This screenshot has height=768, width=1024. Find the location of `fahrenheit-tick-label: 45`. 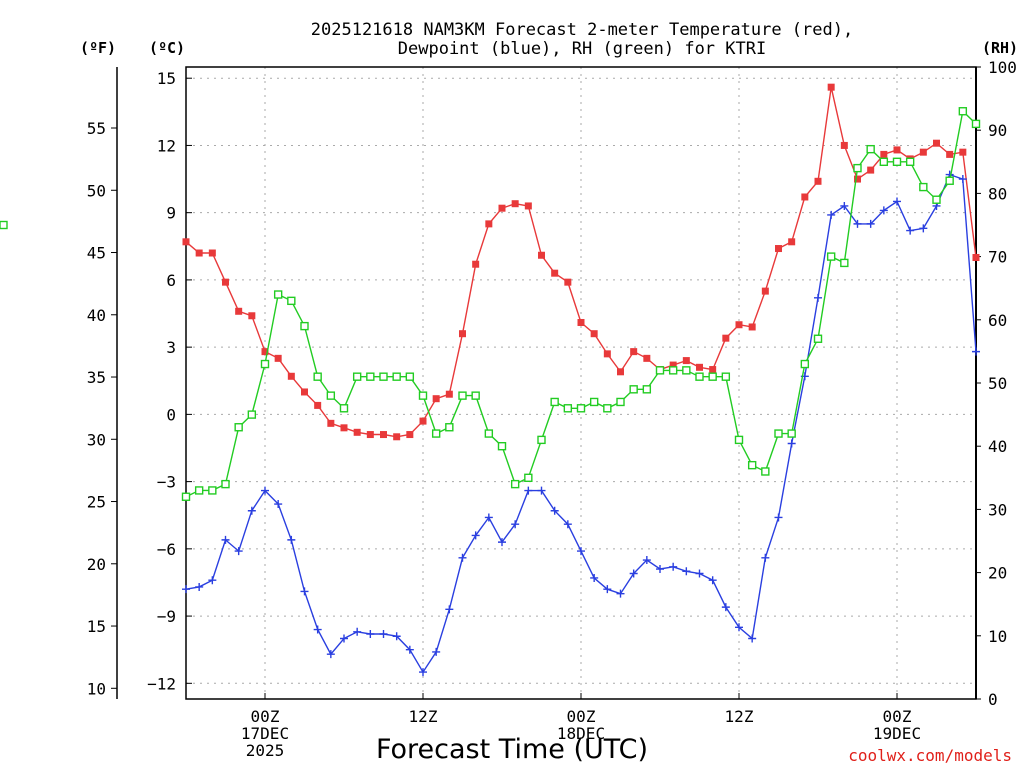

fahrenheit-tick-label: 45 is located at coordinates (96, 253).